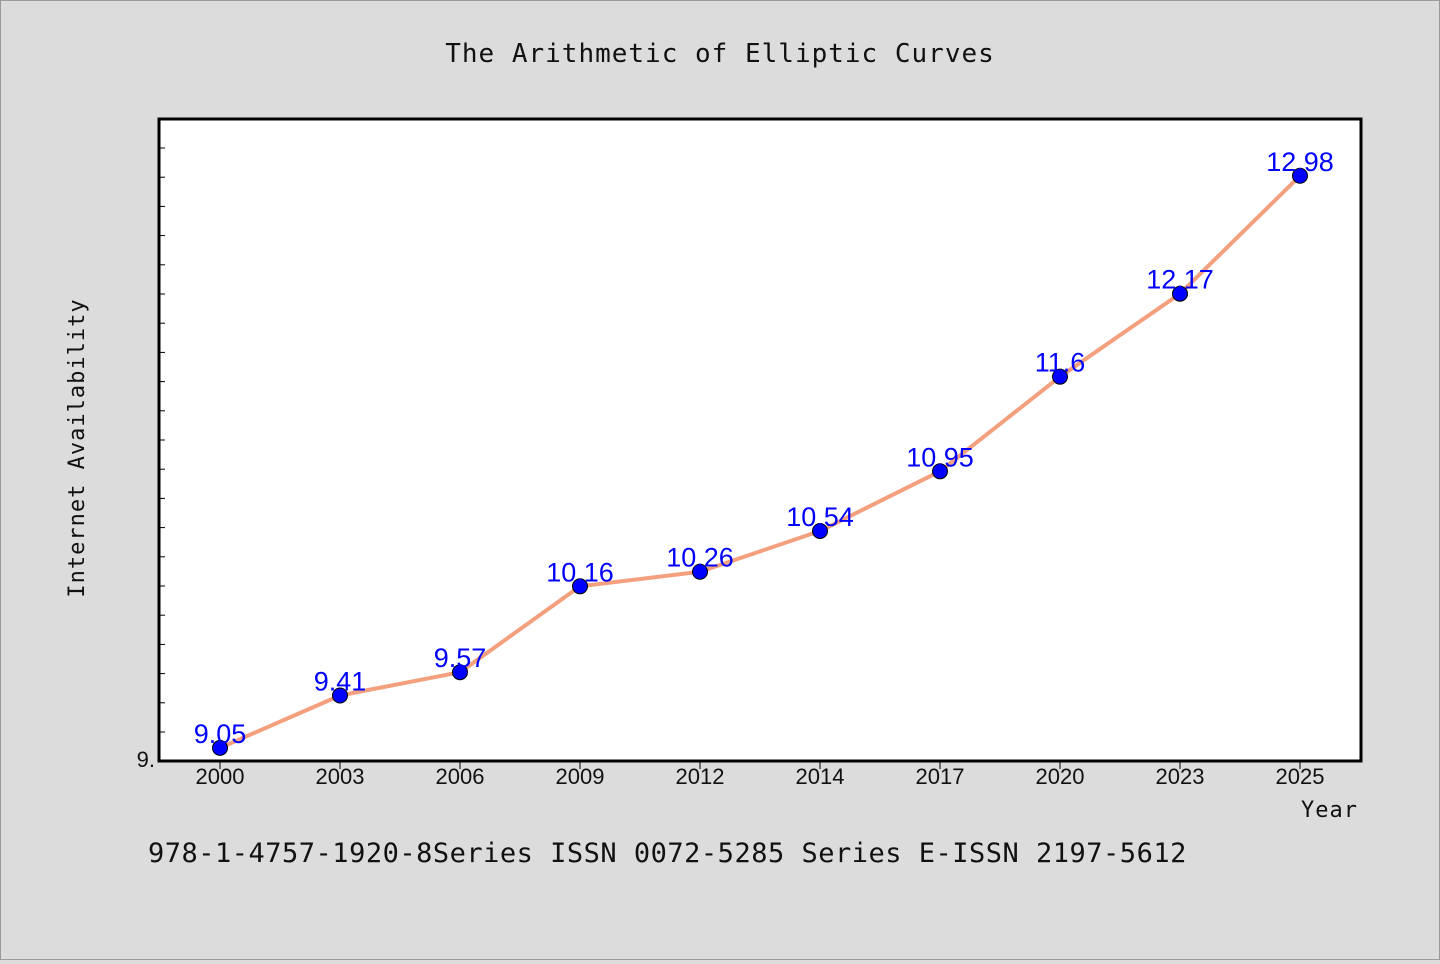 The width and height of the screenshot is (1440, 964). I want to click on y-axis-tick-labels: 9., so click(146, 759).